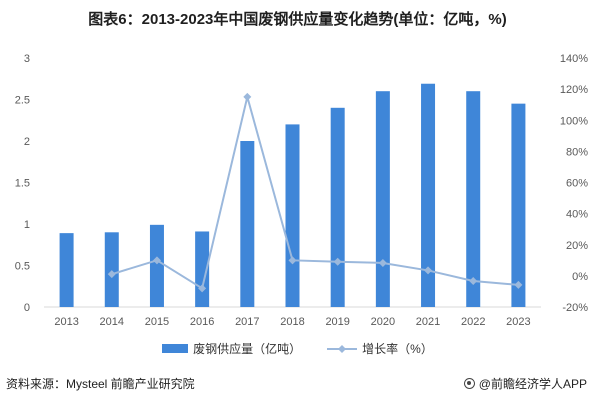 Image resolution: width=595 pixels, height=403 pixels. What do you see at coordinates (428, 322) in the screenshot?
I see `x-tick-label: 2021` at bounding box center [428, 322].